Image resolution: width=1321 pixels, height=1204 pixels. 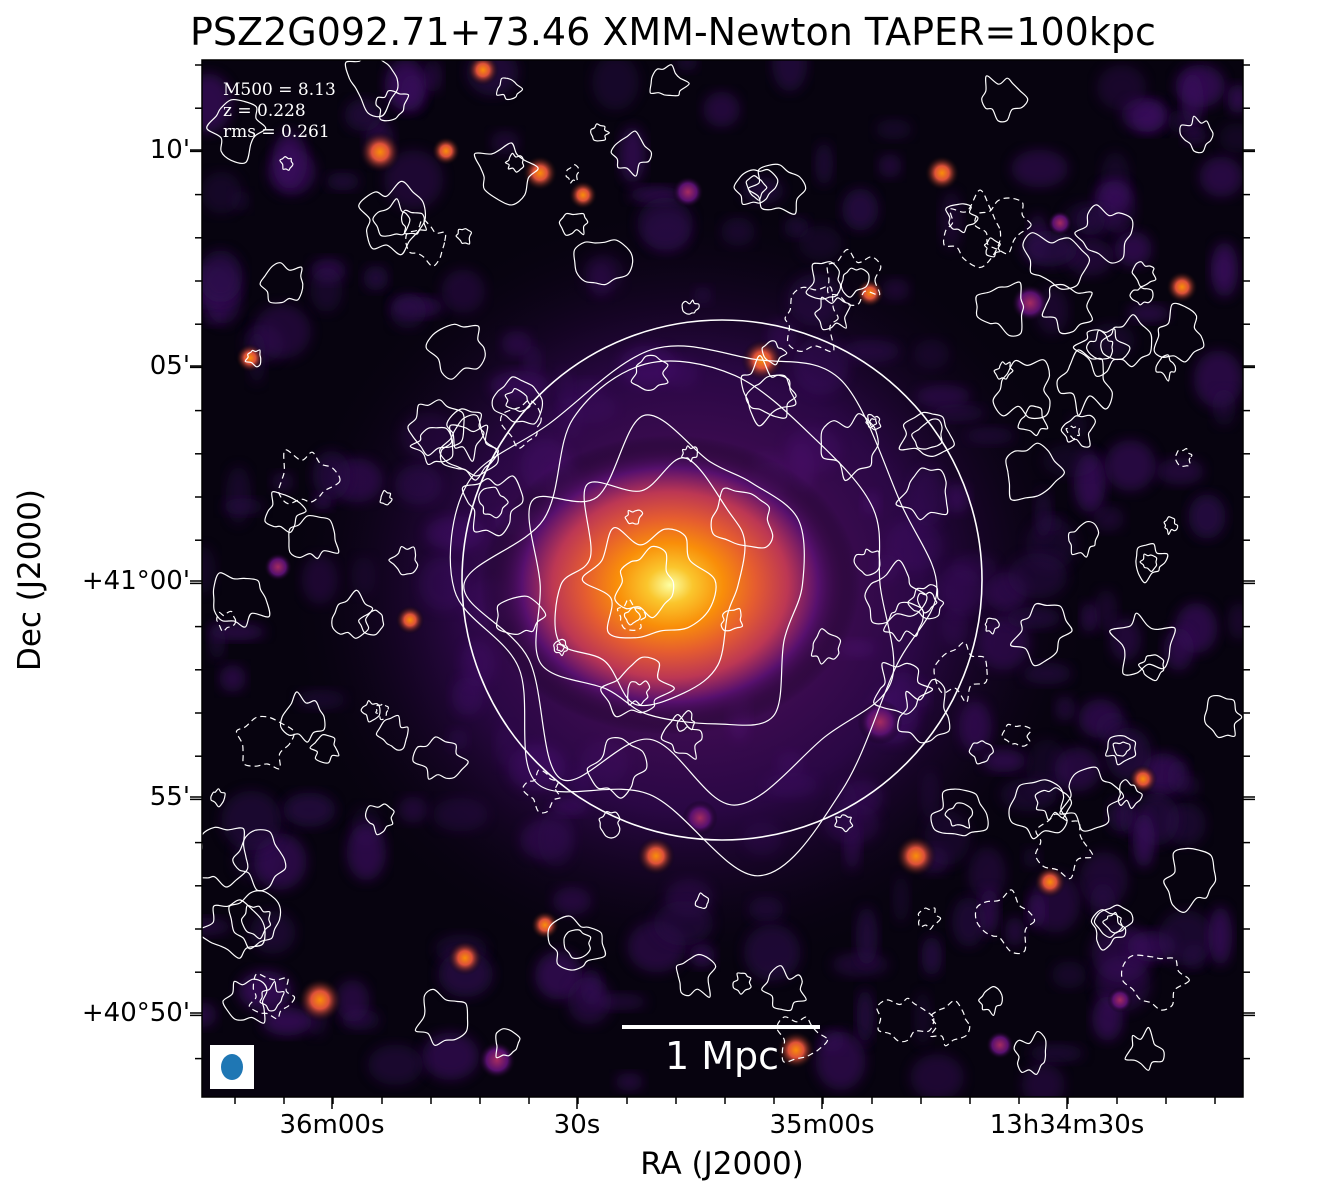 I want to click on ytick-label: +41°00', so click(x=135, y=581).